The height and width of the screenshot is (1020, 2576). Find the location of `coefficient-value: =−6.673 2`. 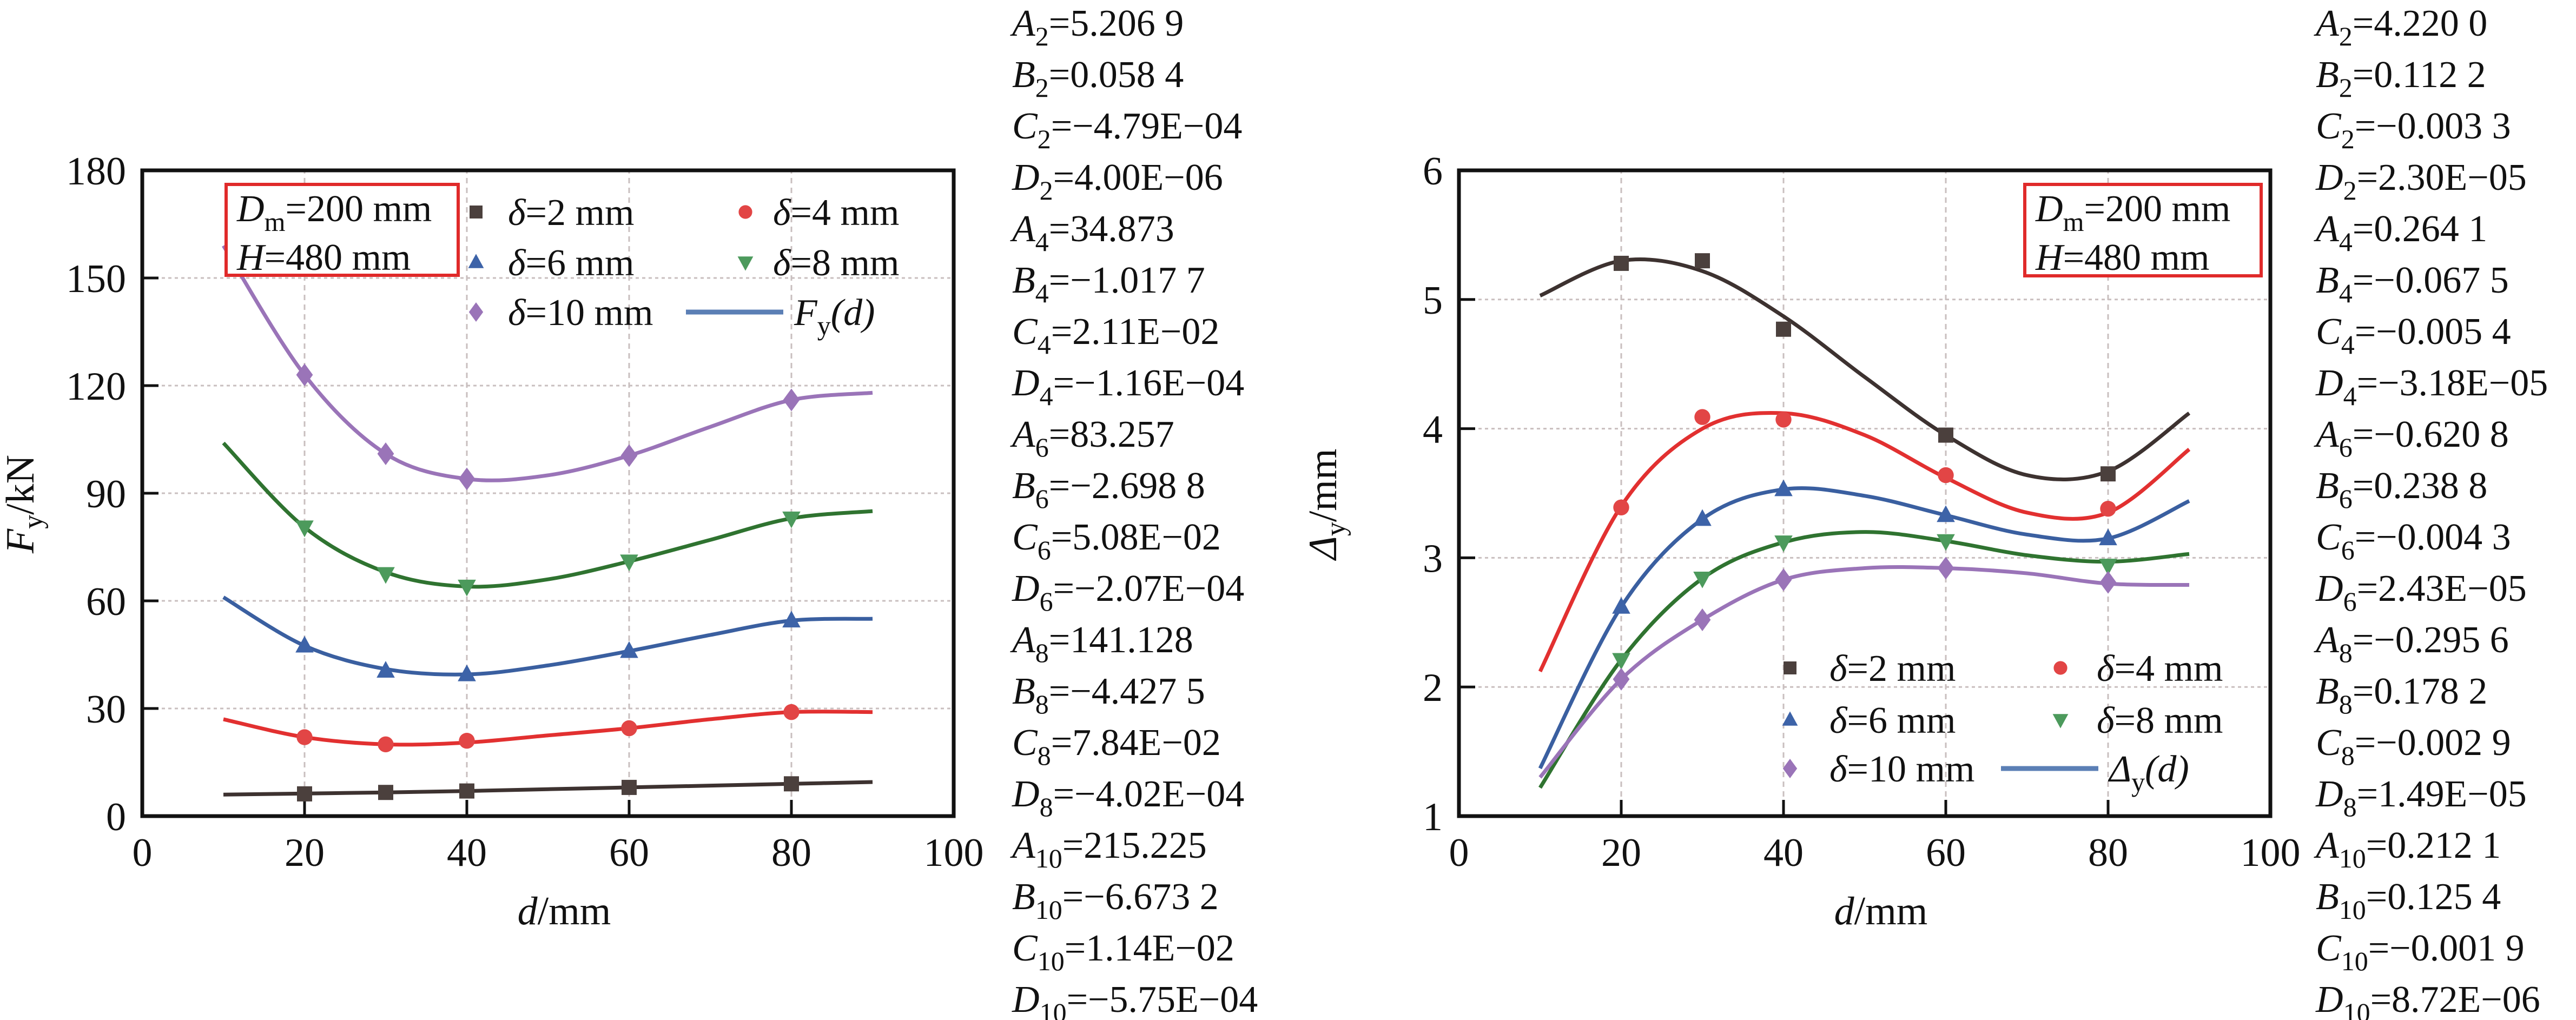

coefficient-value: =−6.673 2 is located at coordinates (1140, 897).